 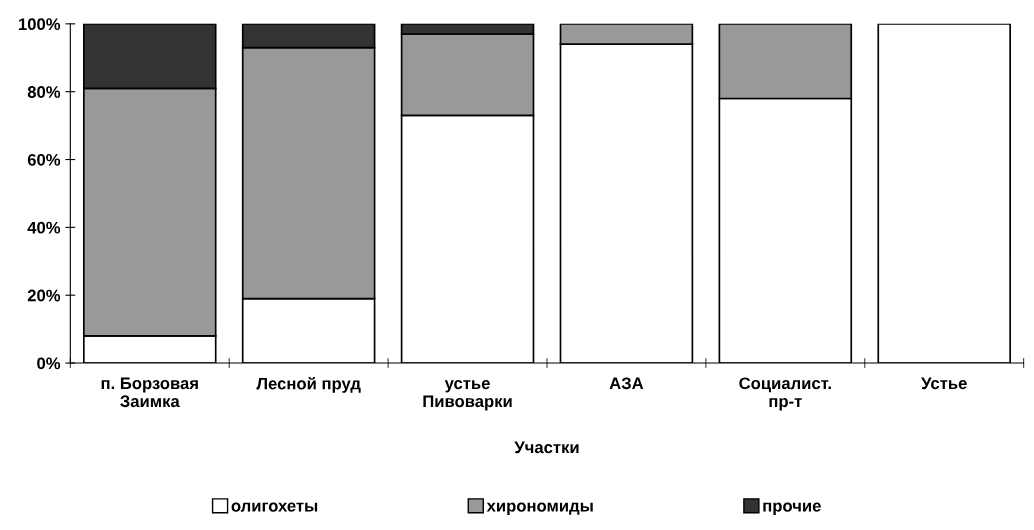 What do you see at coordinates (44, 92) in the screenshot?
I see `y-tick-label: 80%` at bounding box center [44, 92].